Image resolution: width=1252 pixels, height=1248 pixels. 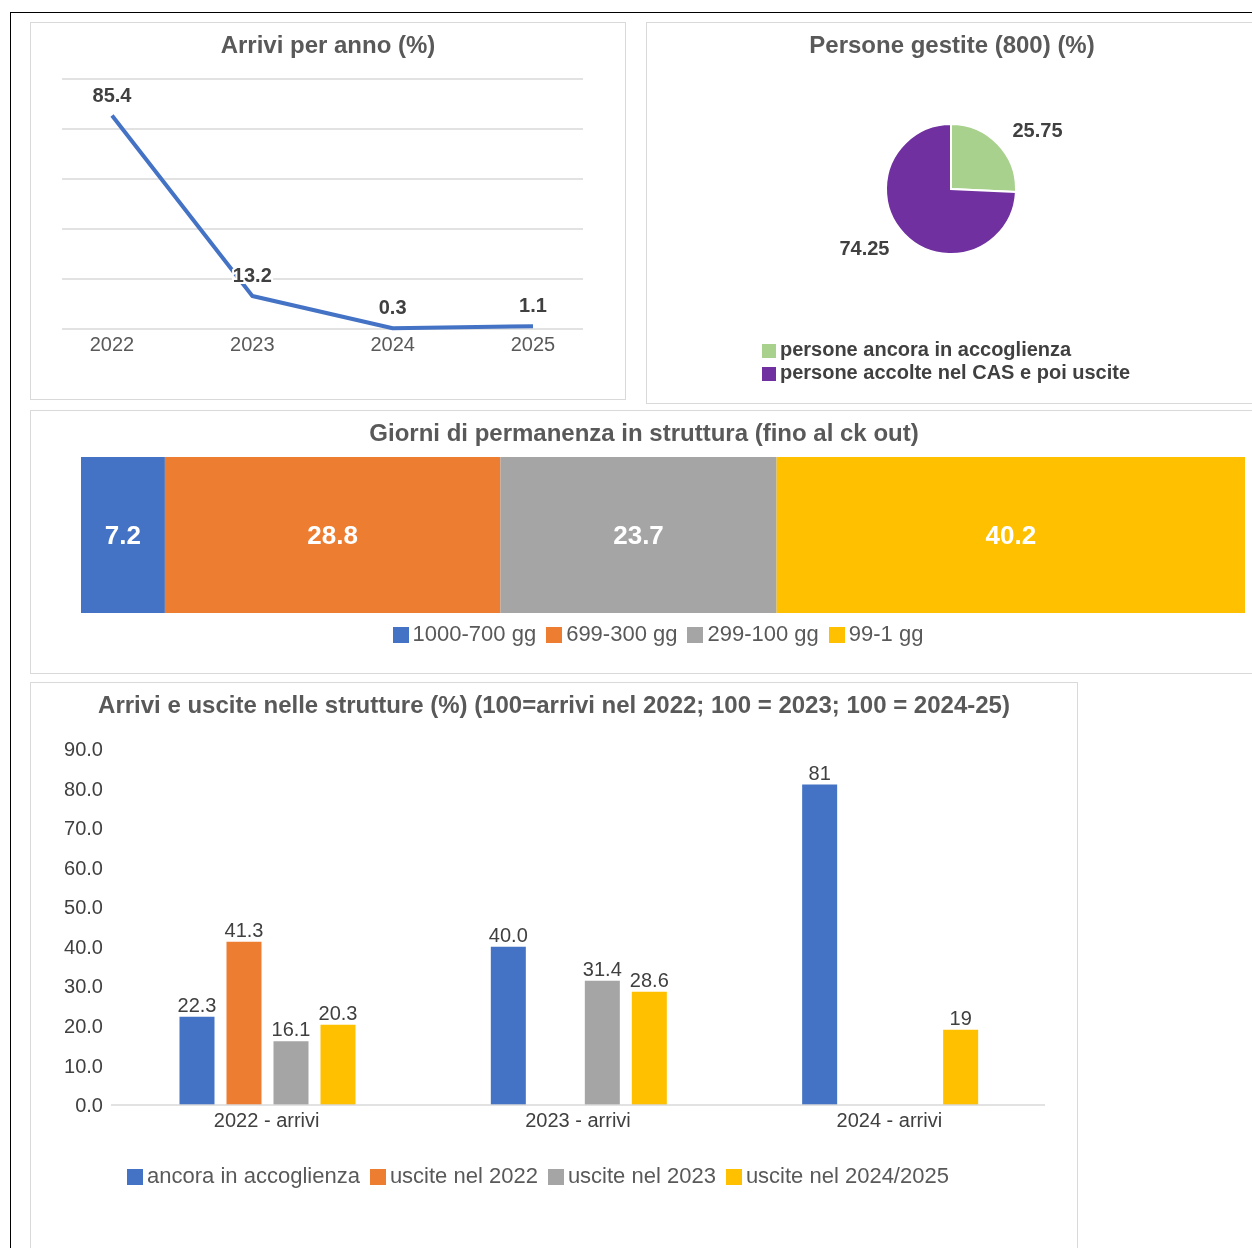 What do you see at coordinates (83, 749) in the screenshot?
I see `y-tick-label: 90.0` at bounding box center [83, 749].